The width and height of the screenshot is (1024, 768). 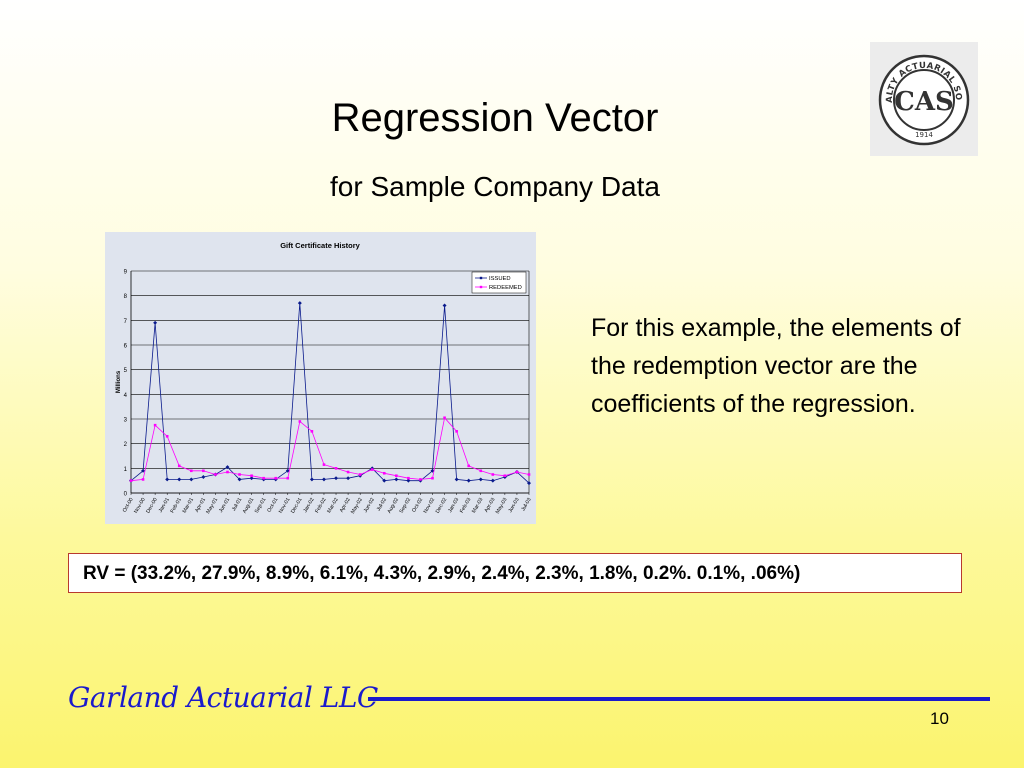 I want to click on footer-company-name: Garland Actuarial LLC, so click(x=223, y=697).